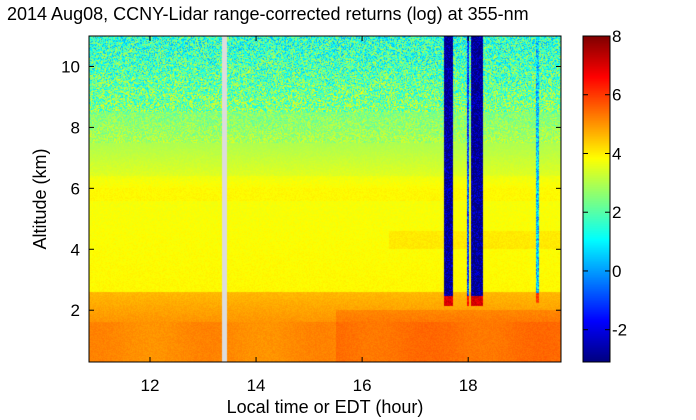  What do you see at coordinates (619, 330) in the screenshot?
I see `colorbar-tick-label: -2` at bounding box center [619, 330].